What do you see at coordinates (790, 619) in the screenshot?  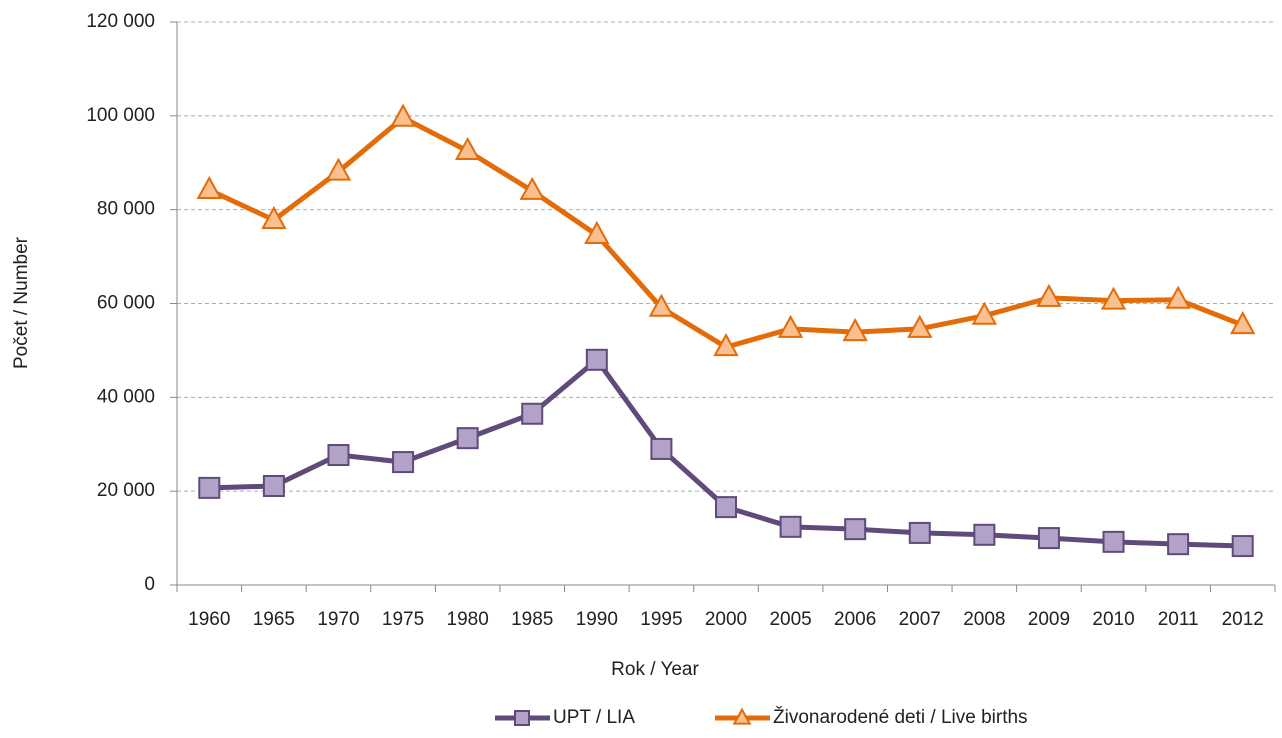 I see `x-tick-label: 2005` at bounding box center [790, 619].